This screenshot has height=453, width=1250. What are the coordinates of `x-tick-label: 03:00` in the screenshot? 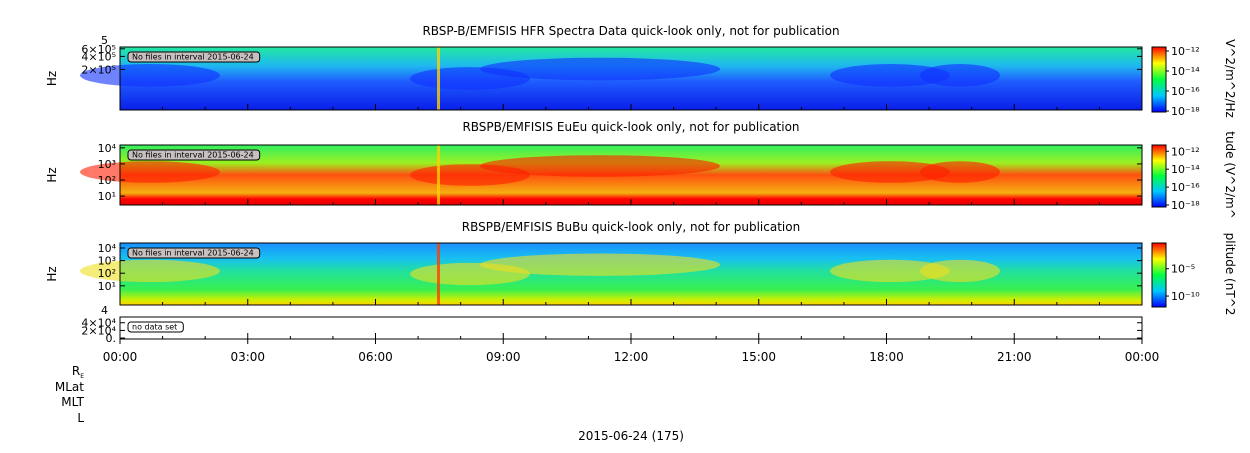 It's located at (247, 357).